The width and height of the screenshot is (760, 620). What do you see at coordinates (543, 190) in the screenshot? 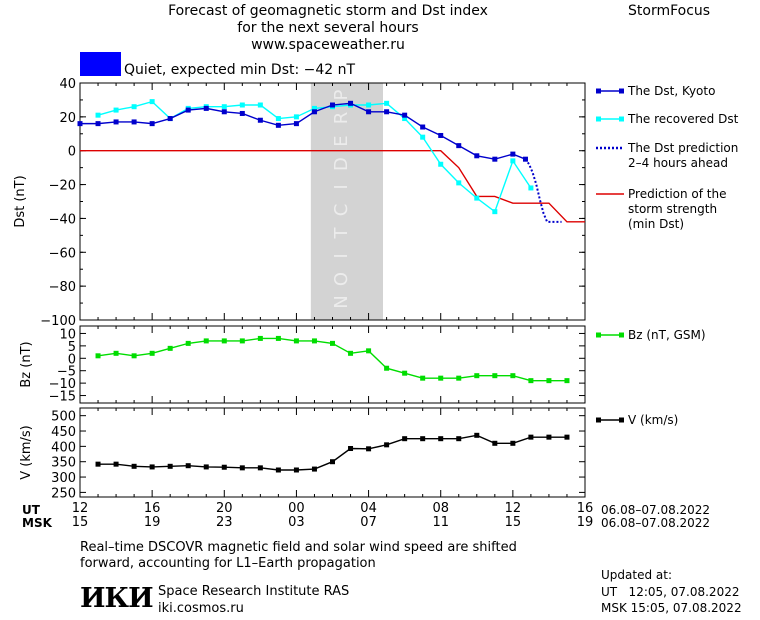
I see `dst-prediction-line` at bounding box center [543, 190].